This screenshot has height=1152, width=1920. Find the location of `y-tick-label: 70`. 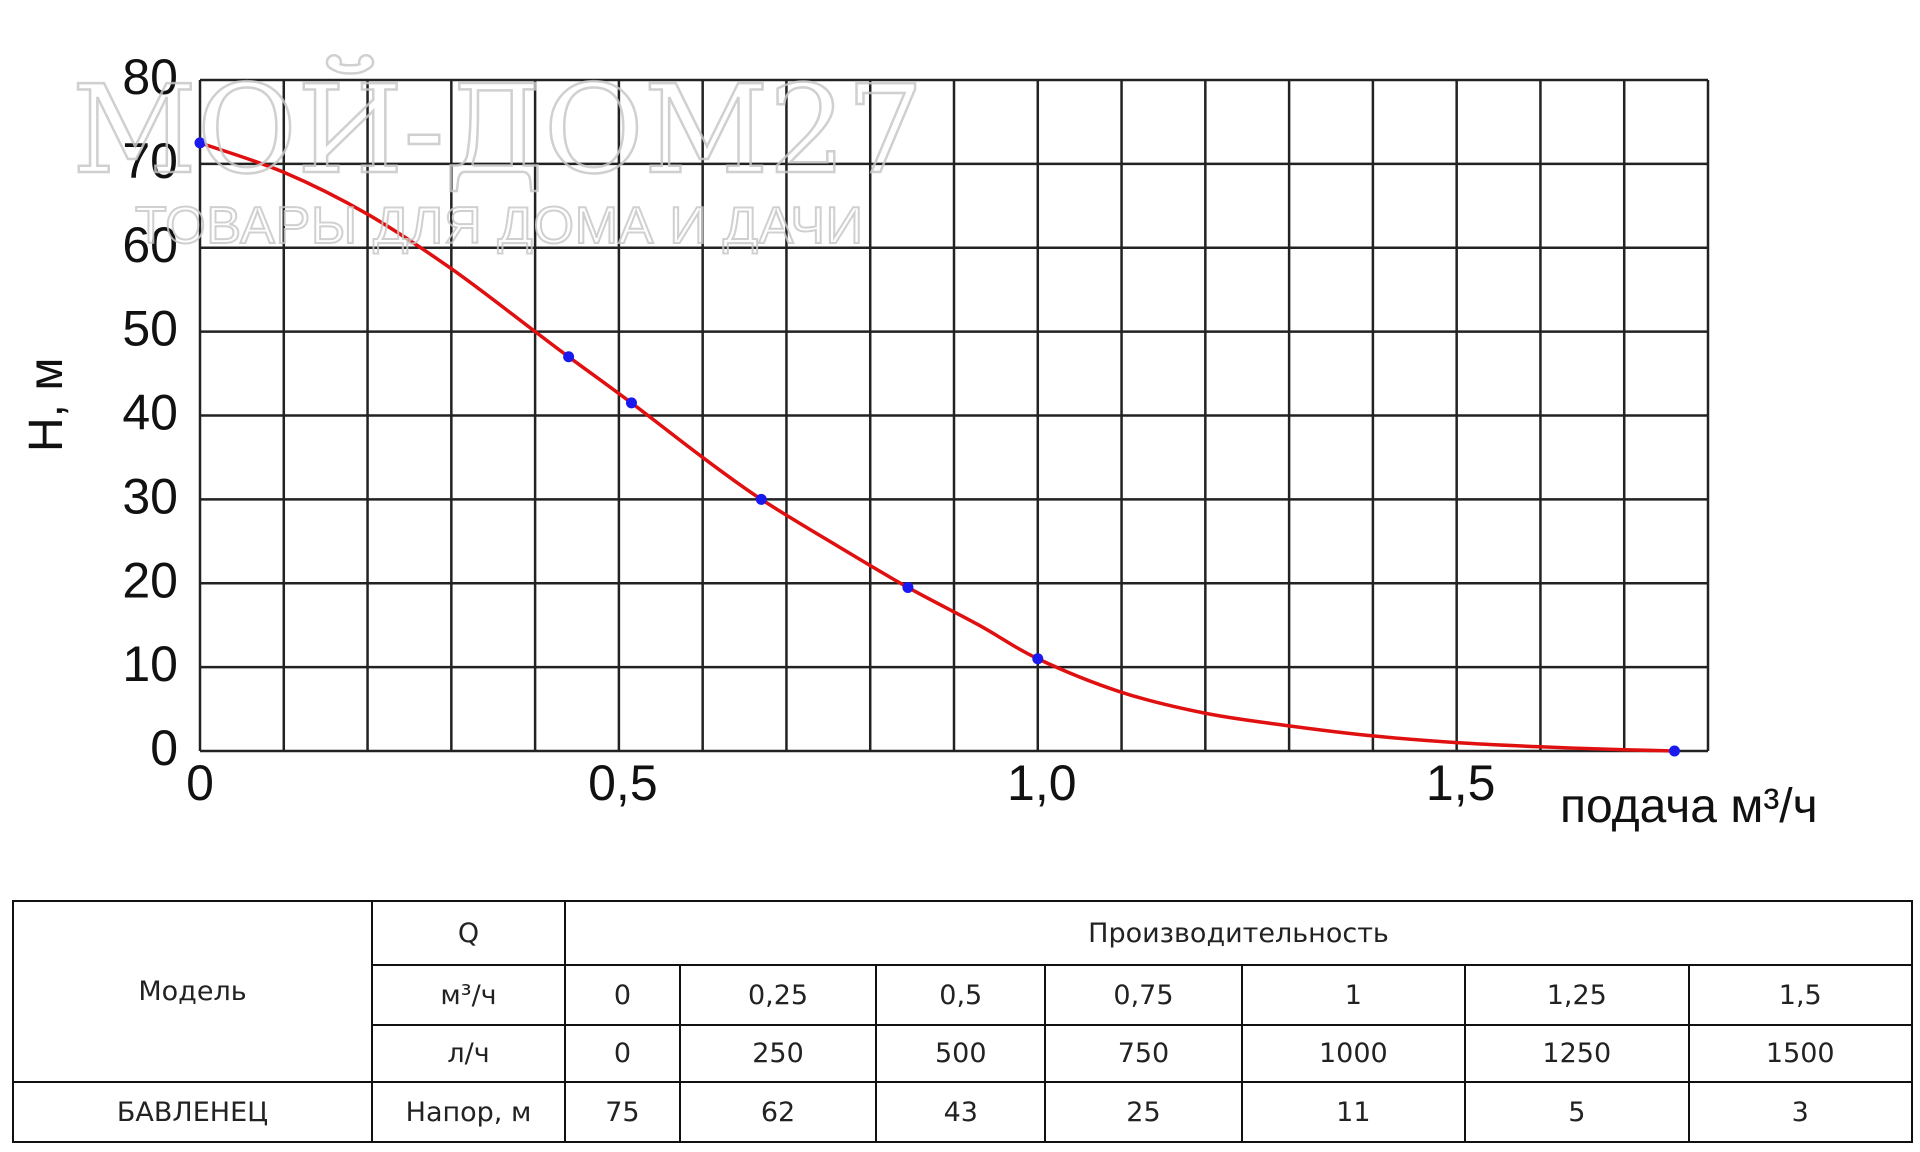

y-tick-label: 70 is located at coordinates (150, 161).